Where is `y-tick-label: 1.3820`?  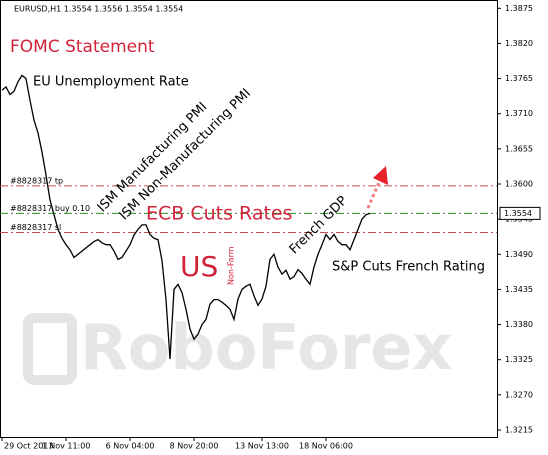 y-tick-label: 1.3820 is located at coordinates (519, 43).